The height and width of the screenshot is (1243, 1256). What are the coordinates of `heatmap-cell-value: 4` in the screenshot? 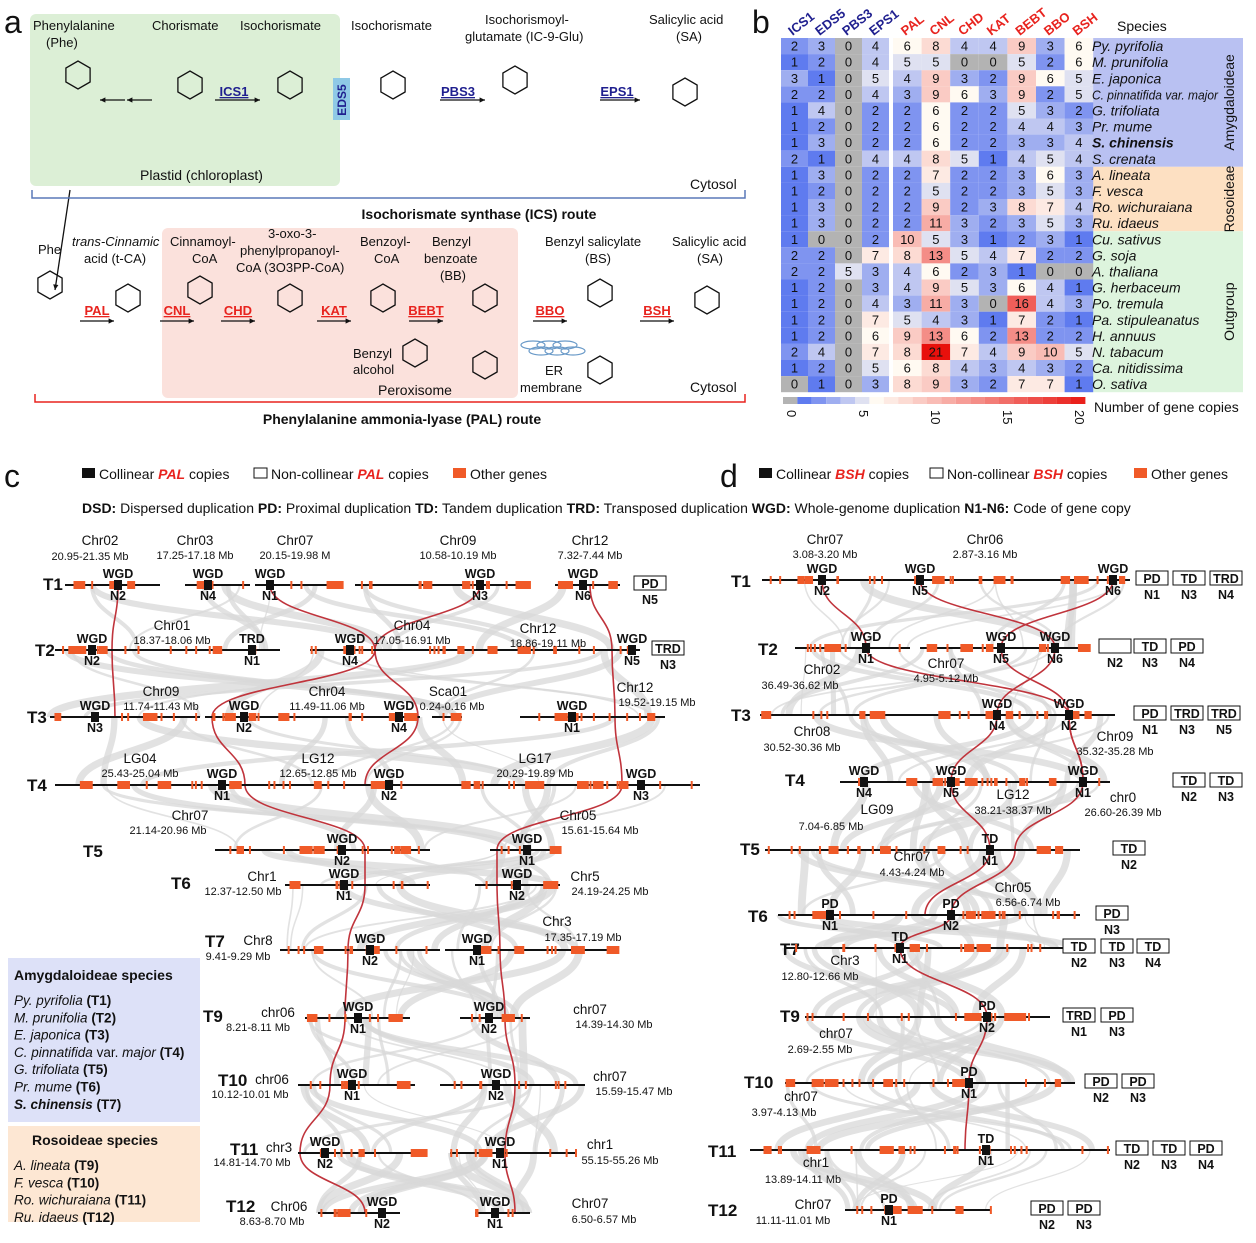 It's located at (875, 94).